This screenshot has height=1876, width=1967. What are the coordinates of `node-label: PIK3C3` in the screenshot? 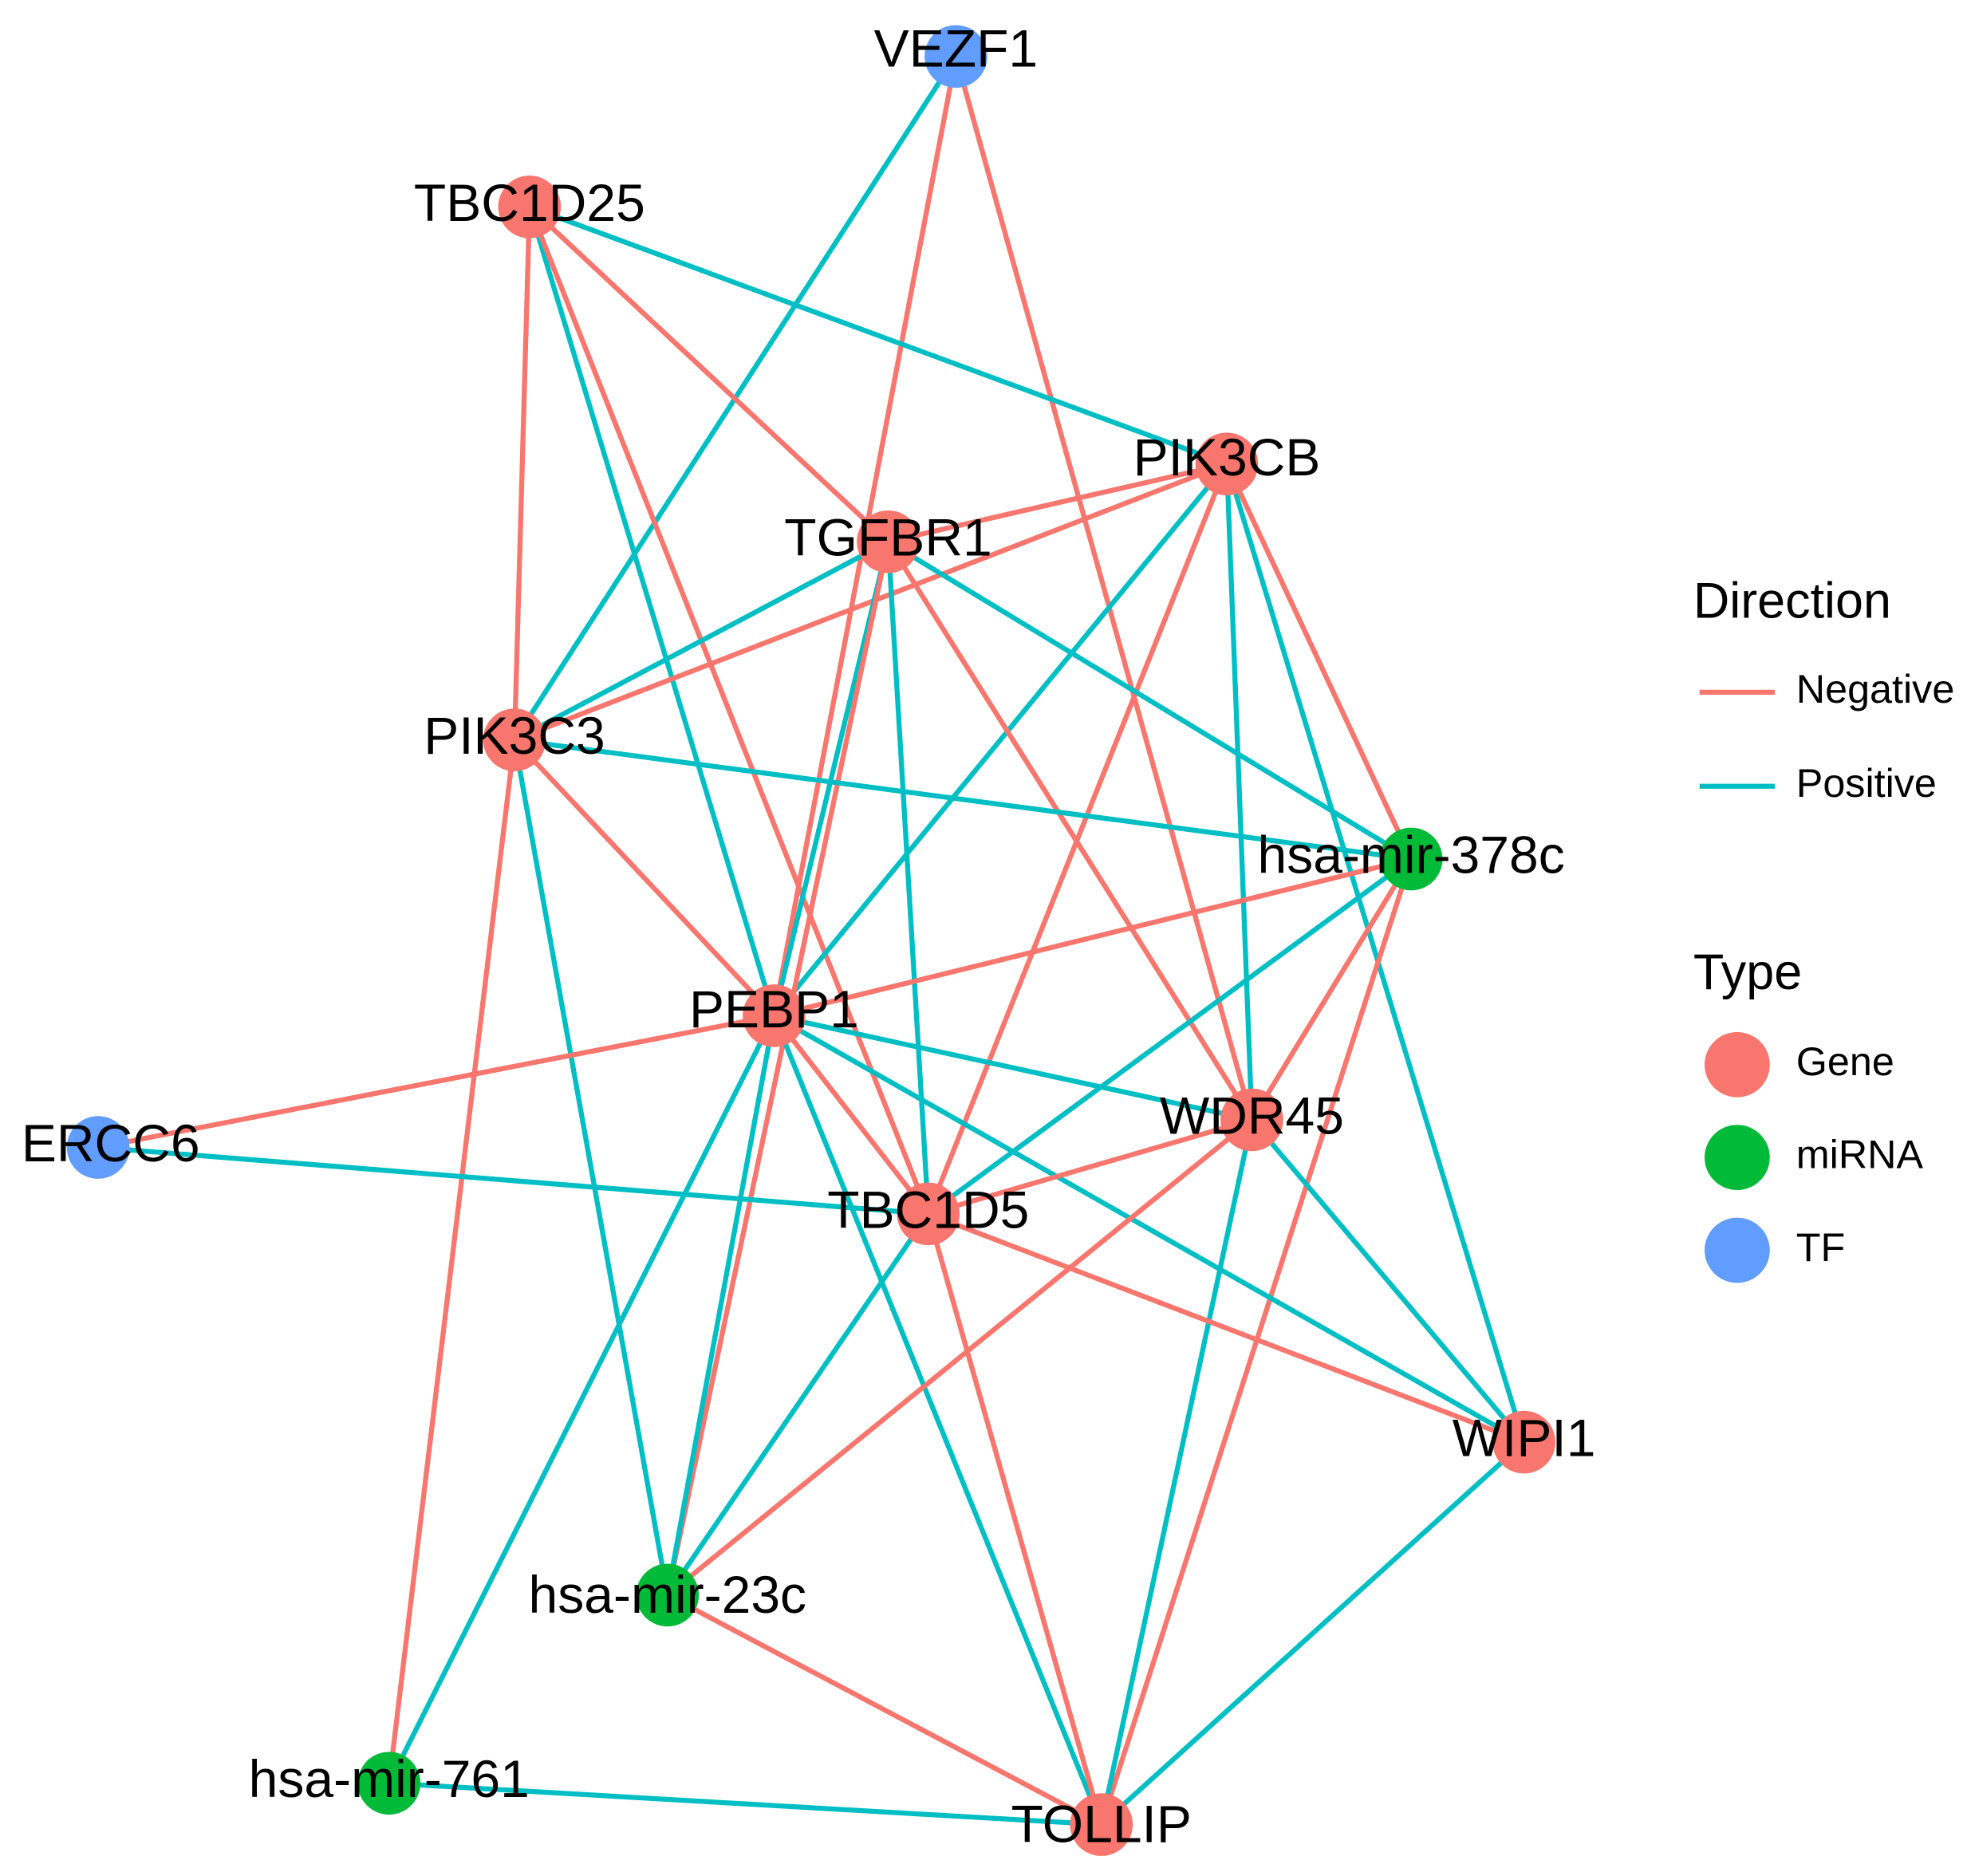 It's located at (514, 736).